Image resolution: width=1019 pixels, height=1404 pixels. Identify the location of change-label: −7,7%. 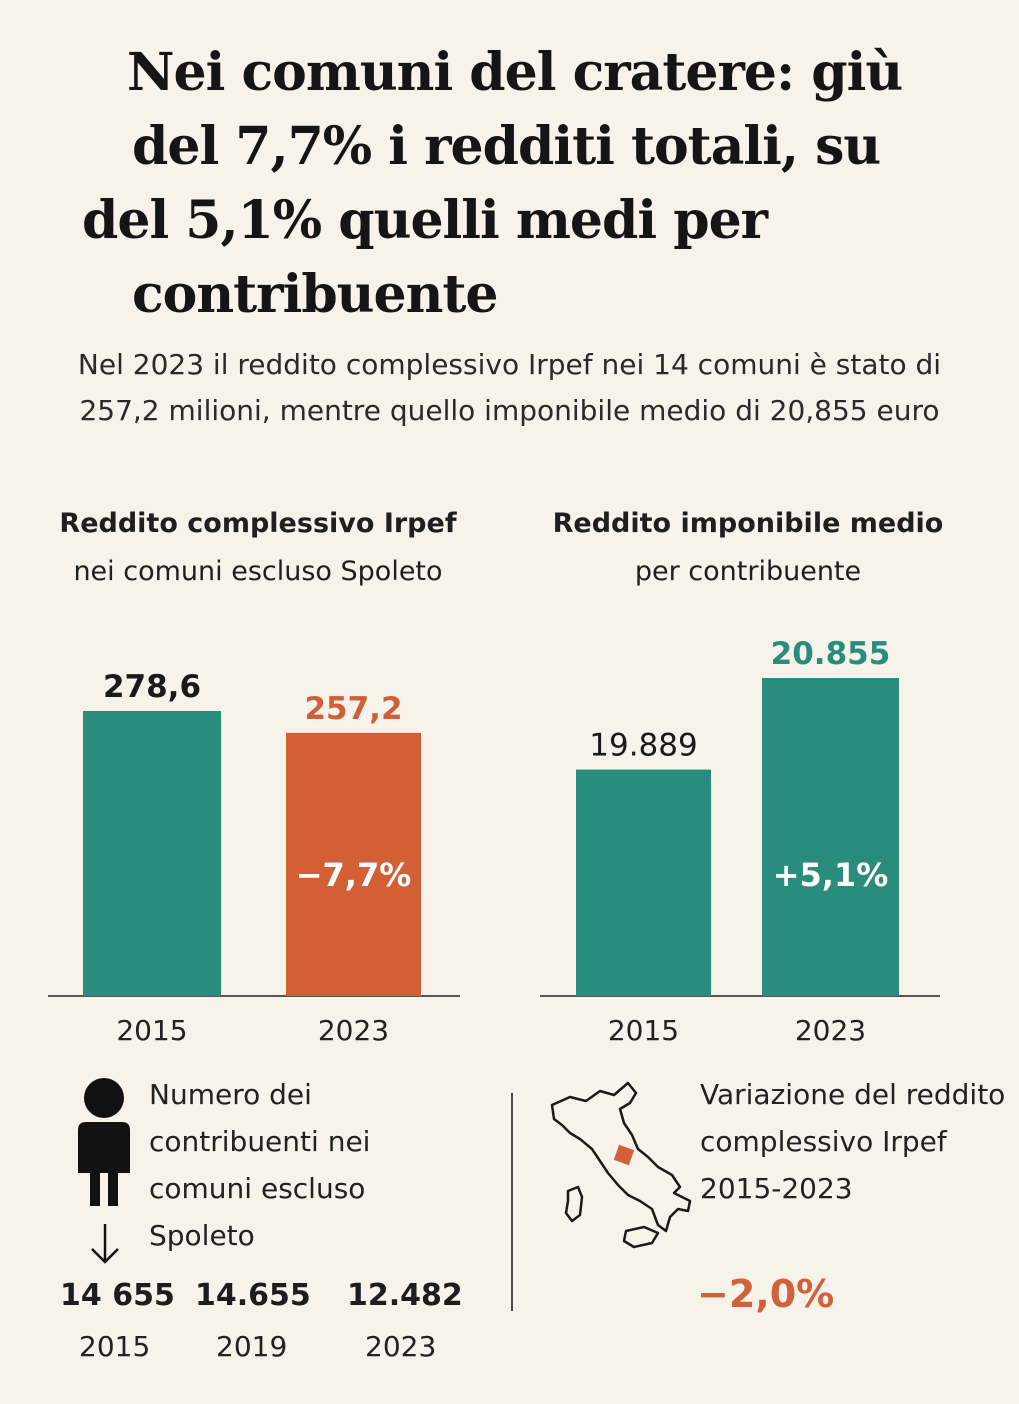
(354, 875).